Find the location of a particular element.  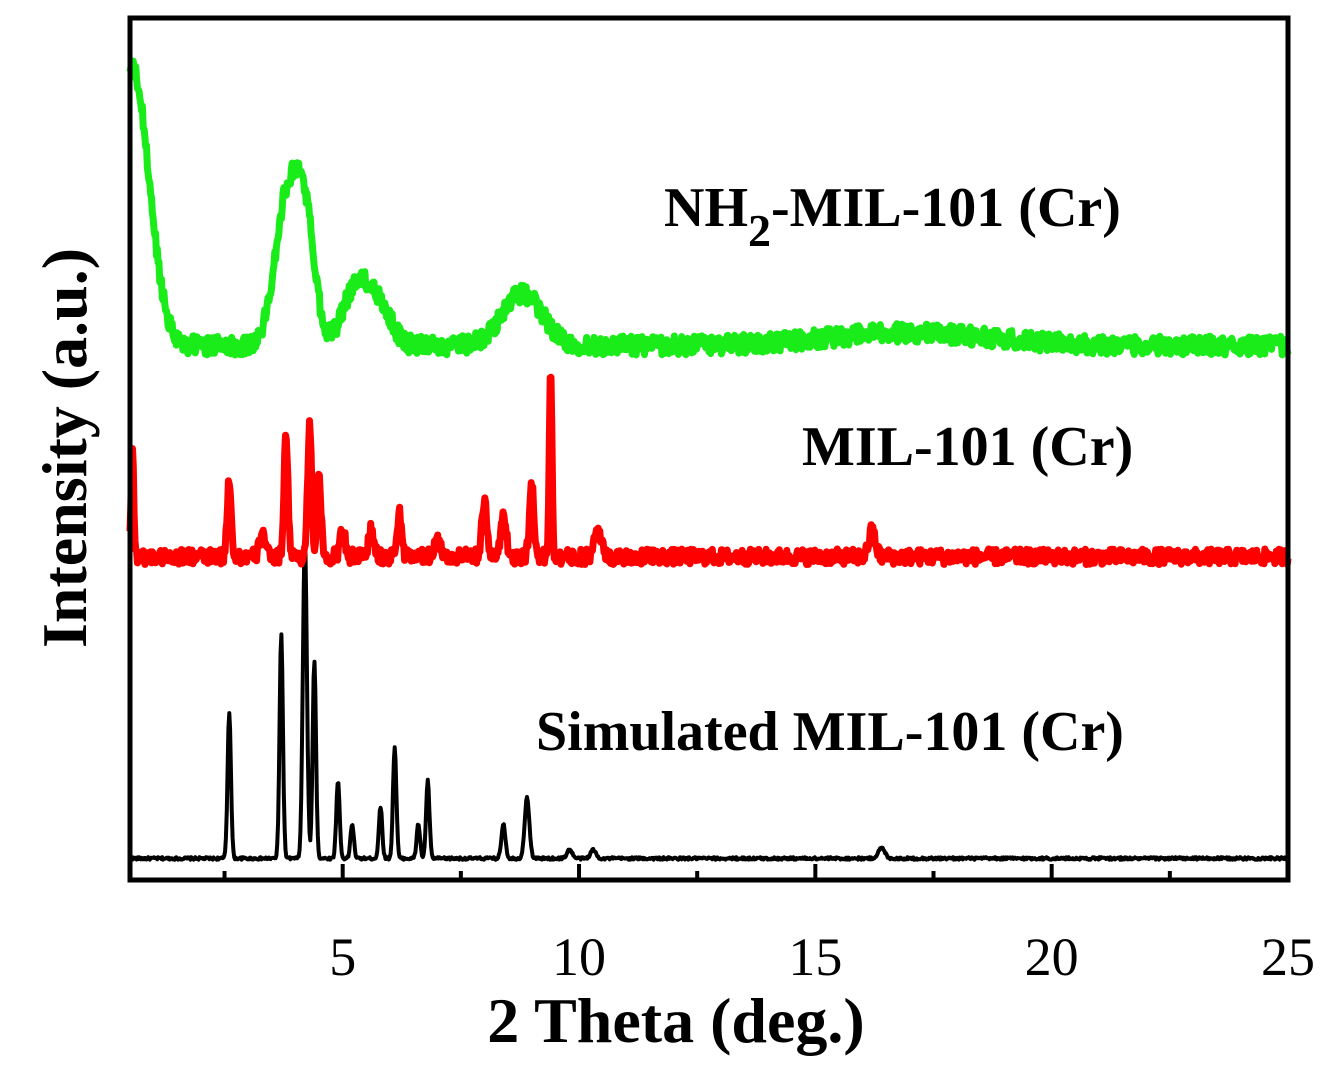

nh2-label-rest: -MIL-101 (Cr) is located at coordinates (946, 208).